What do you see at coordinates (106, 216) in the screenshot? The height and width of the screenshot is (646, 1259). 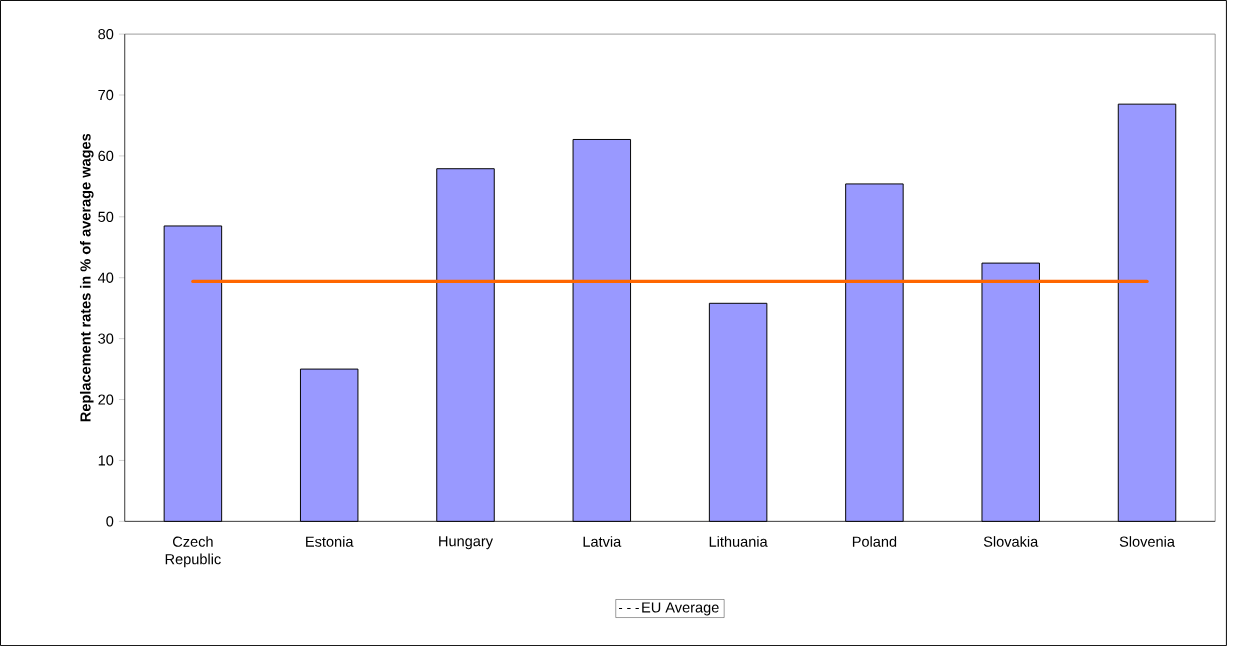 I see `y-tick-label: 50` at bounding box center [106, 216].